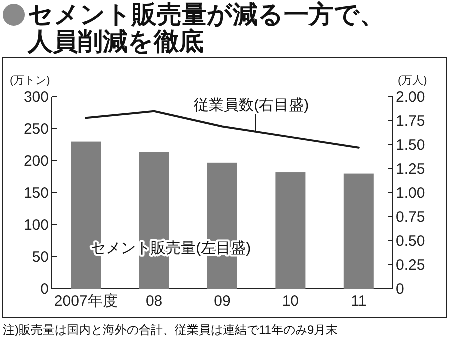  What do you see at coordinates (36, 161) in the screenshot?
I see `y-tick-label: 200` at bounding box center [36, 161].